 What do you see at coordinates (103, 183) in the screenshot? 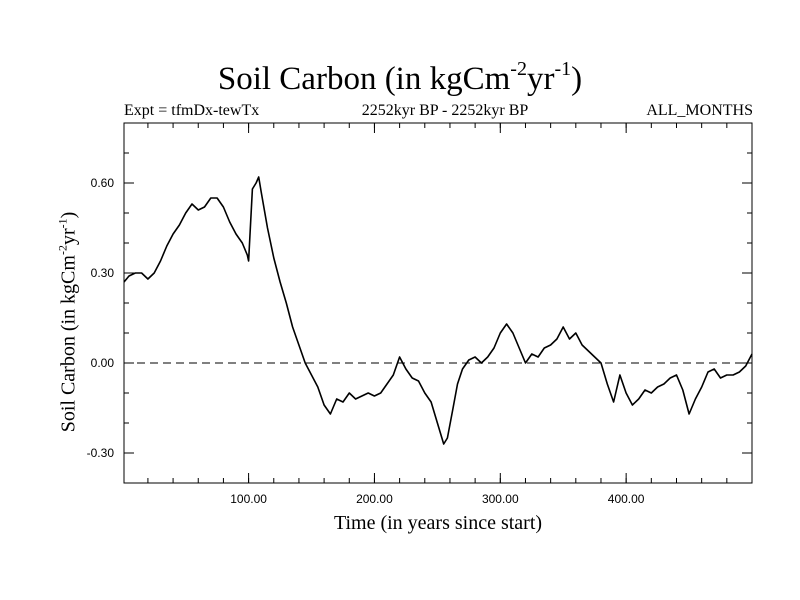
I see `y-tick-label: 0.60` at bounding box center [103, 183].